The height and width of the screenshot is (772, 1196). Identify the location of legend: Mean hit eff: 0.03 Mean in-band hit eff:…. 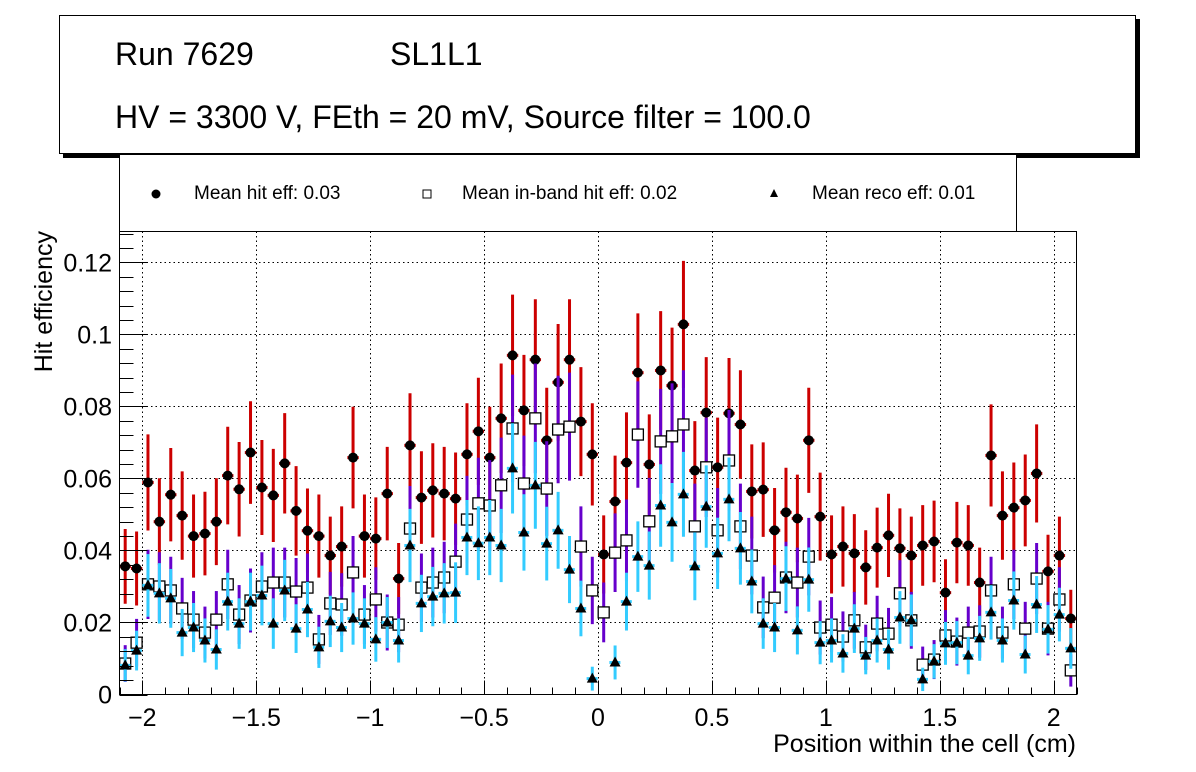
(568, 193).